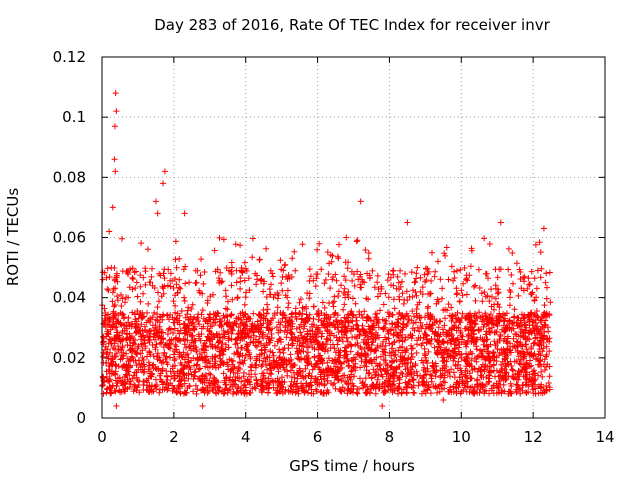 This screenshot has width=640, height=480. I want to click on y-tick-label: 0.08, so click(69, 177).